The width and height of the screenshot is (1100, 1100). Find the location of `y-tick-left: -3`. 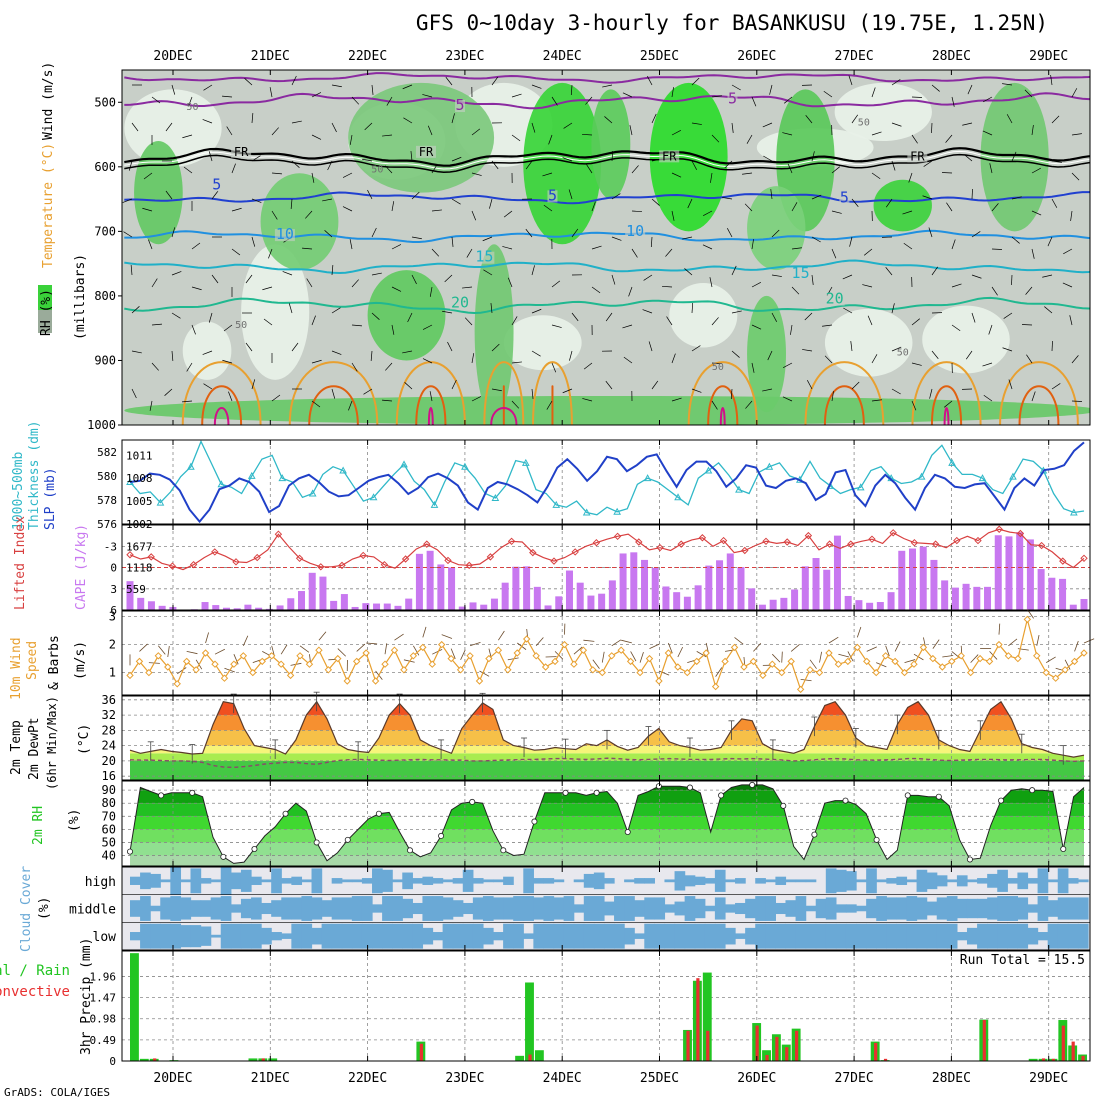

y-tick-left: -3 is located at coordinates (110, 546).